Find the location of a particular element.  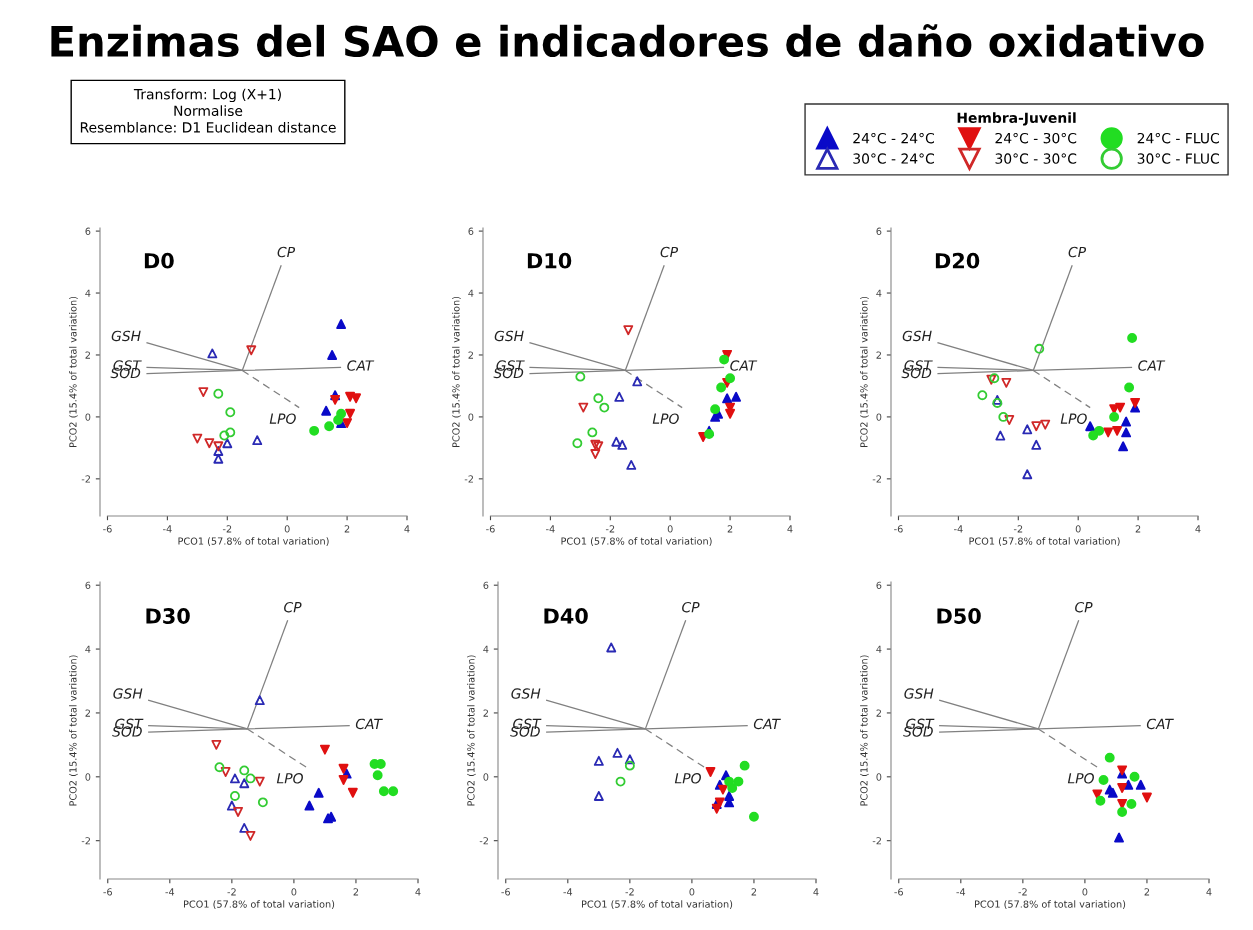

legend-title: Hembra-Juvenil is located at coordinates (1016, 119).